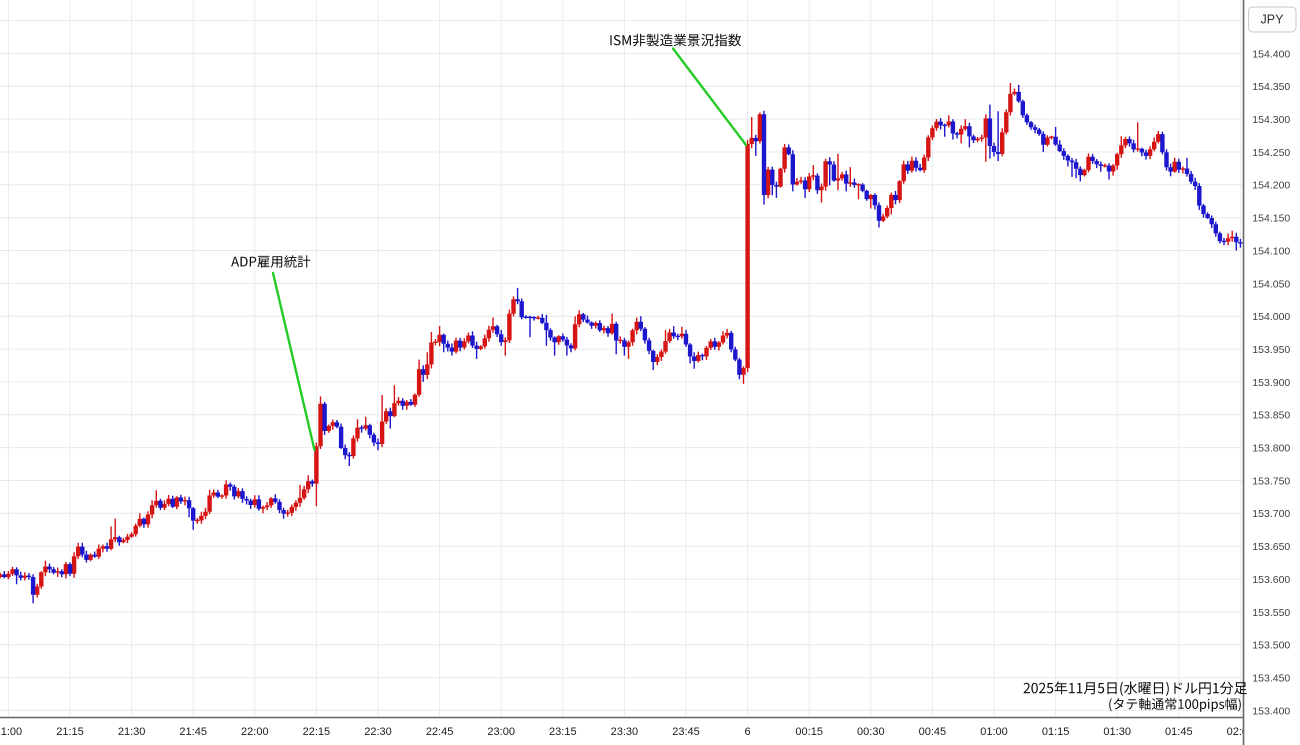 The image size is (1300, 745). I want to click on svg-text: 153.450, so click(1271, 679).